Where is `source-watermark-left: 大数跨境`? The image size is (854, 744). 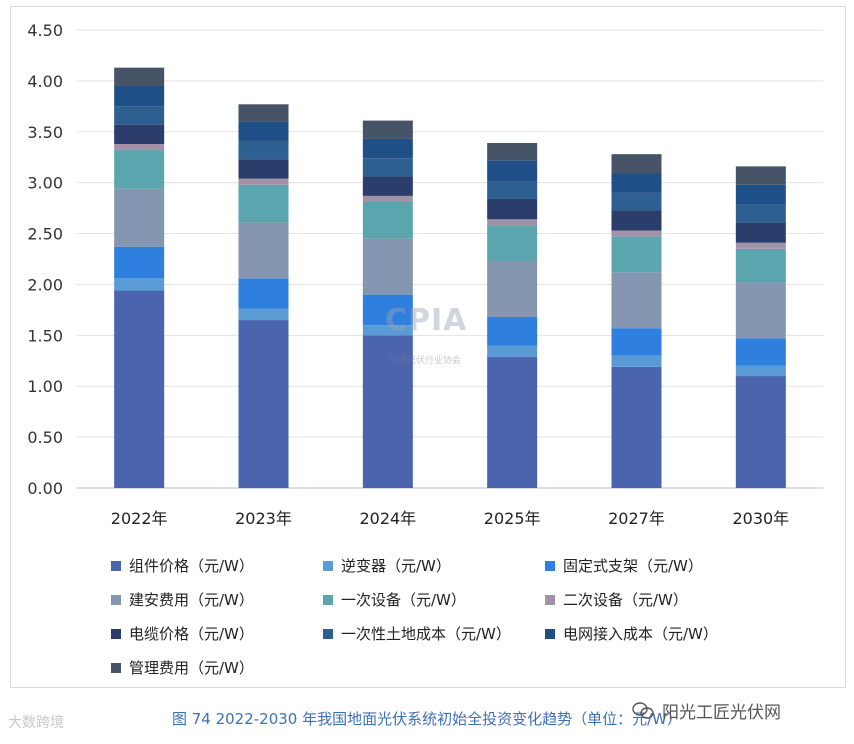 source-watermark-left: 大数跨境 is located at coordinates (36, 723).